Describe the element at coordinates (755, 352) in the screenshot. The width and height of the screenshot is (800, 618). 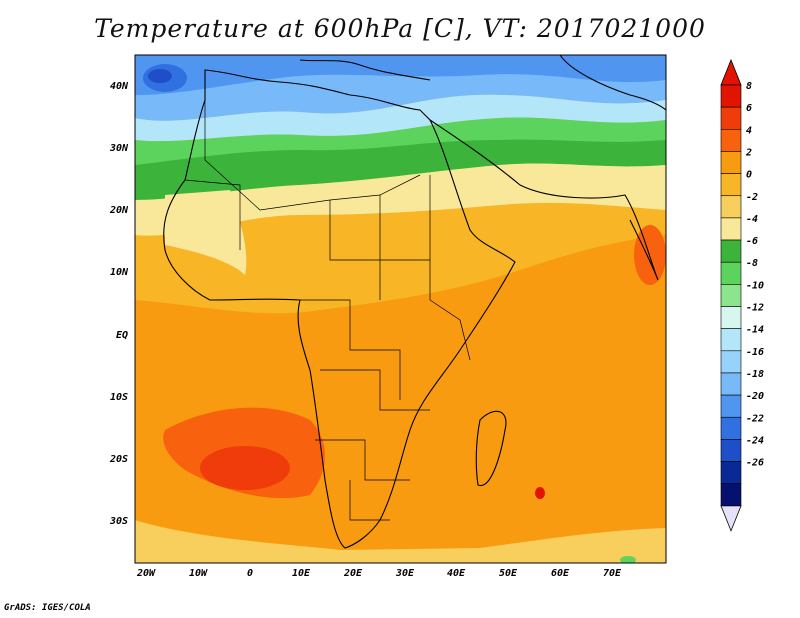
I see `colorbar-label: -16` at that location.